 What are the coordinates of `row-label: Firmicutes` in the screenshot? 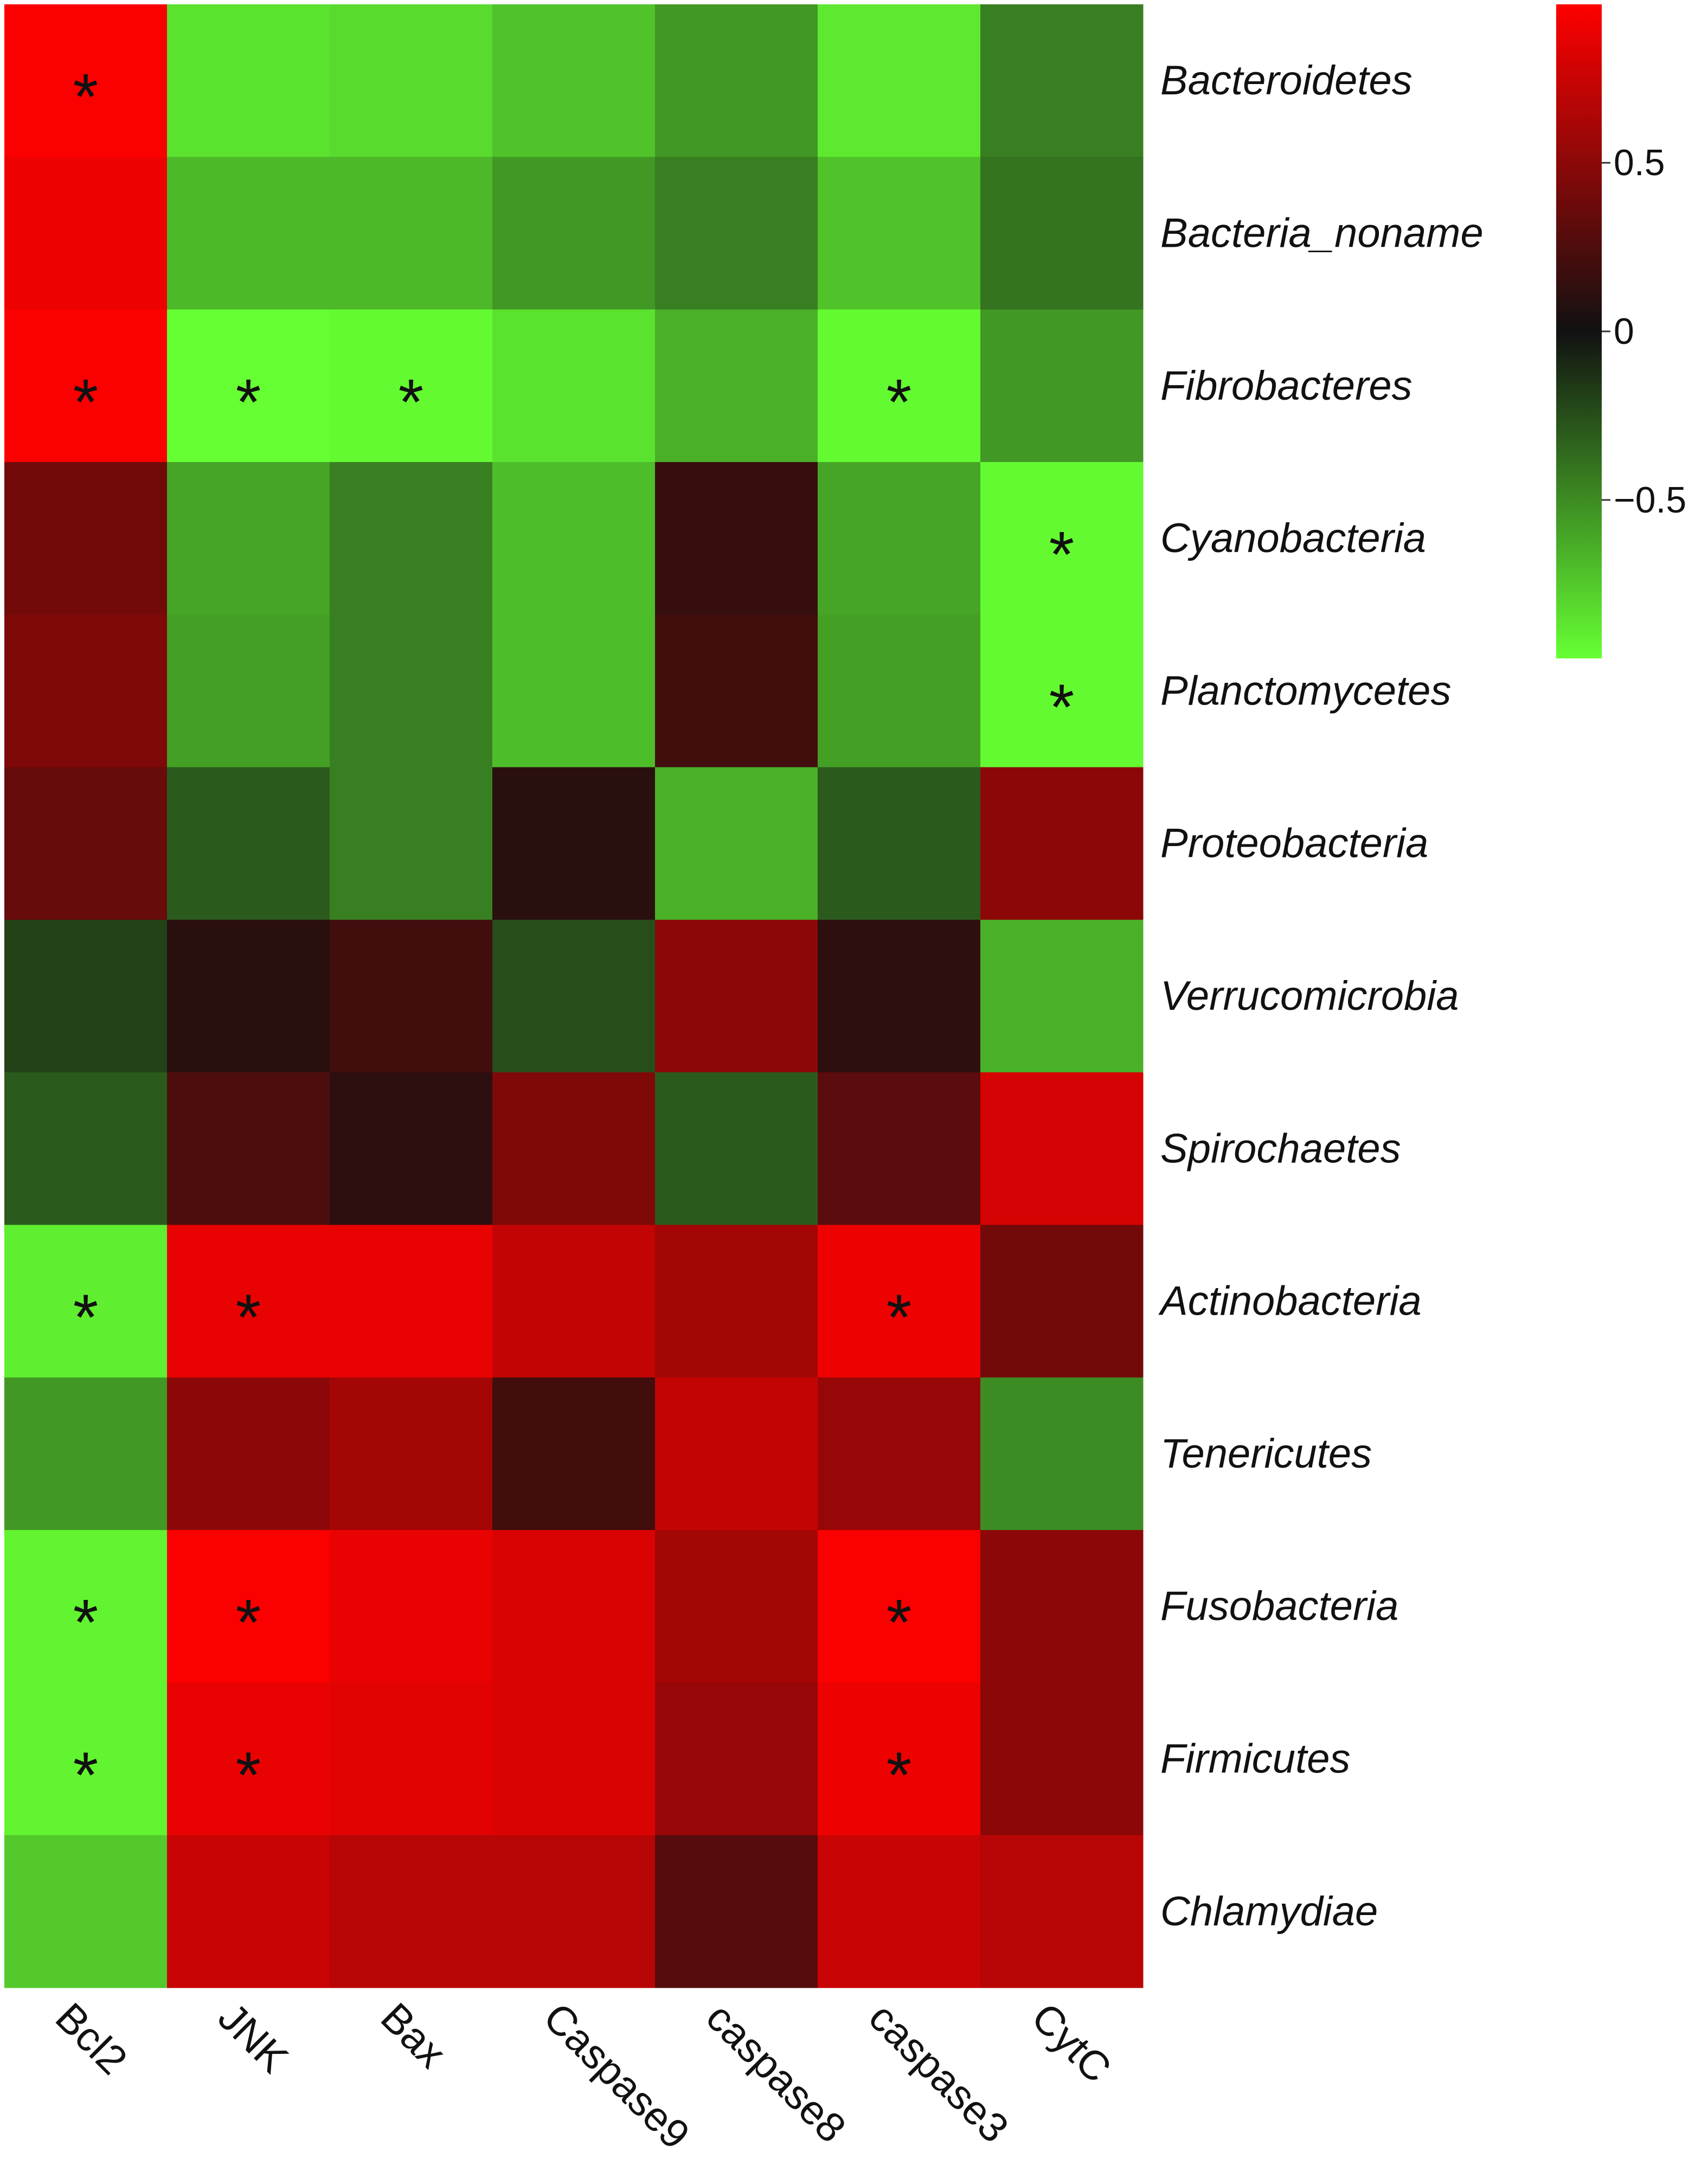 It's located at (1255, 1759).